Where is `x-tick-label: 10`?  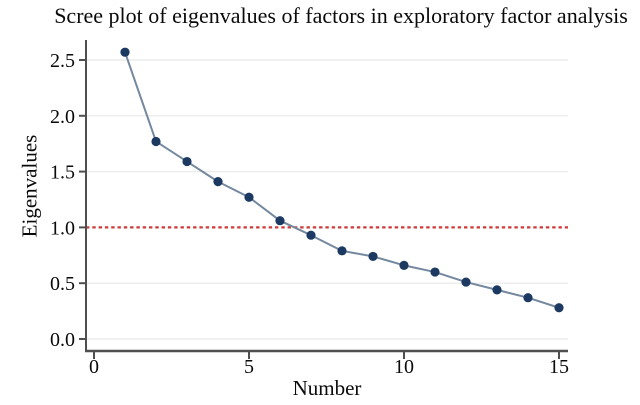
x-tick-label: 10 is located at coordinates (404, 367).